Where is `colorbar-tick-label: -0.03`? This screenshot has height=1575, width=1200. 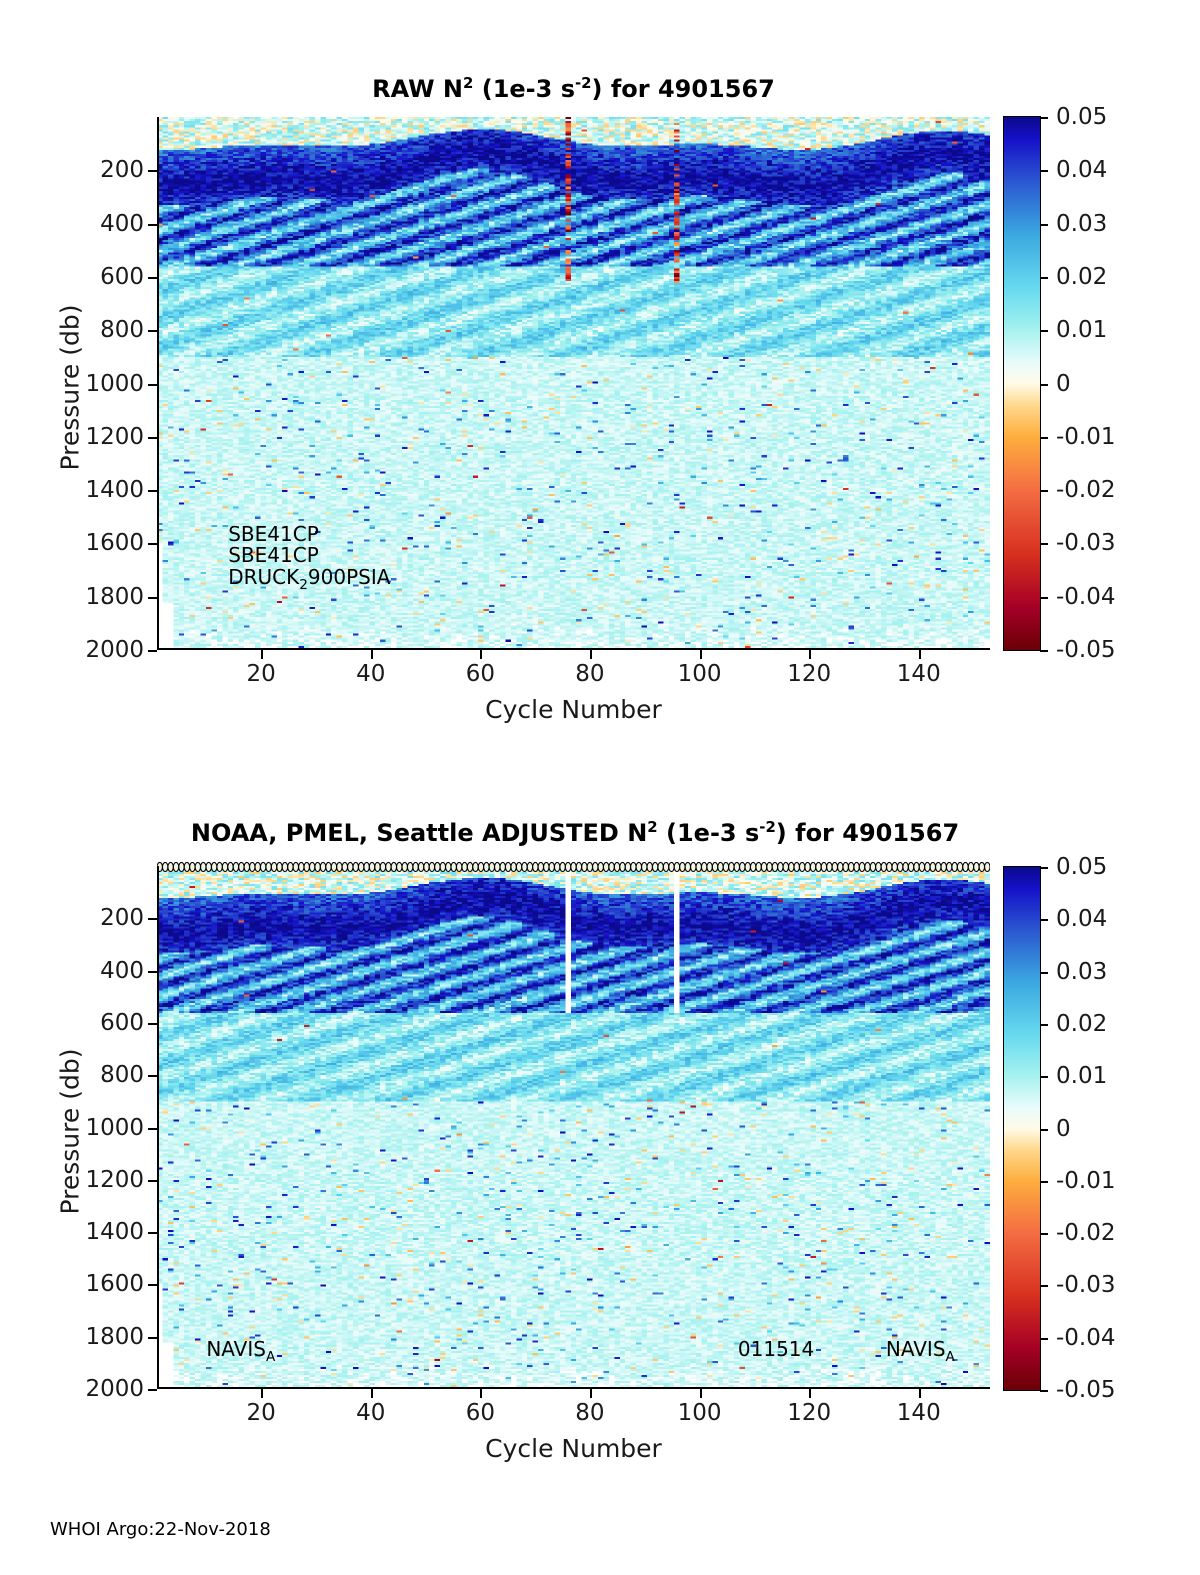 colorbar-tick-label: -0.03 is located at coordinates (1086, 543).